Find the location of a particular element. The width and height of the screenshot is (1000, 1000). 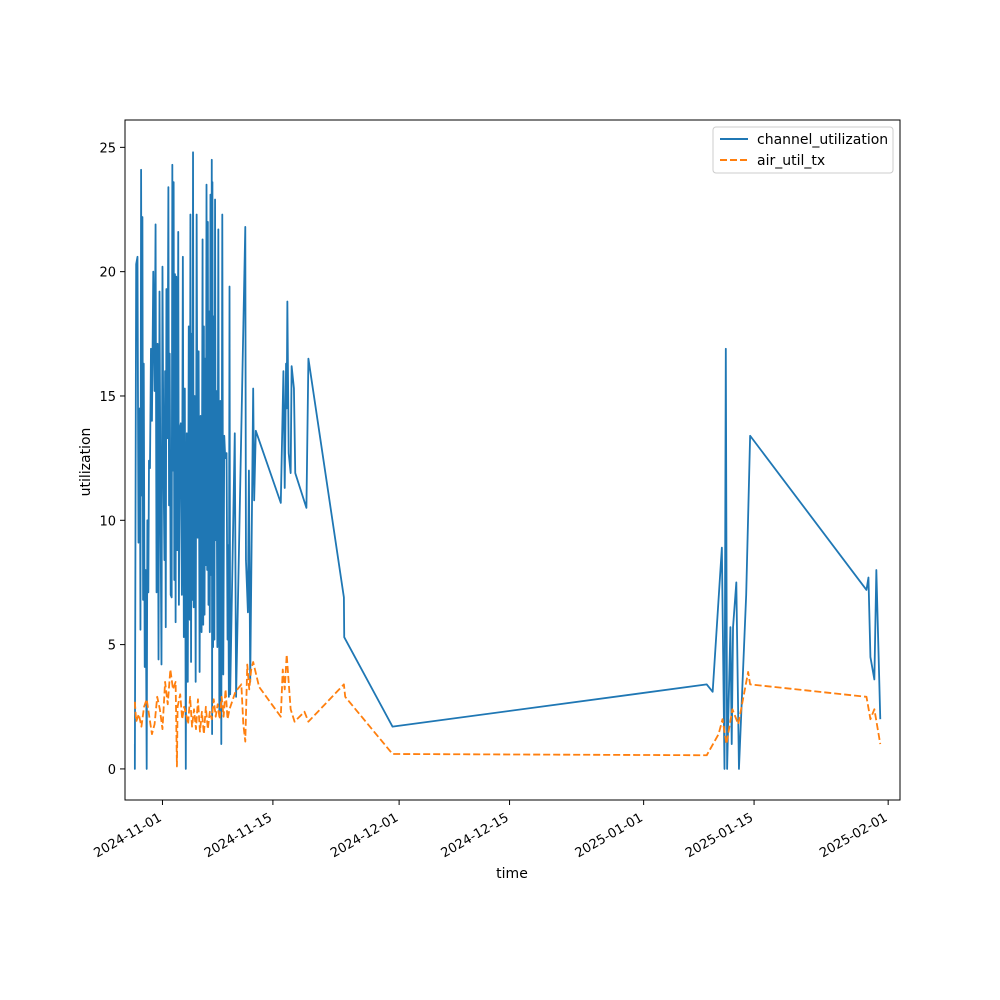

series-line-air-util-tx is located at coordinates (507, 710).